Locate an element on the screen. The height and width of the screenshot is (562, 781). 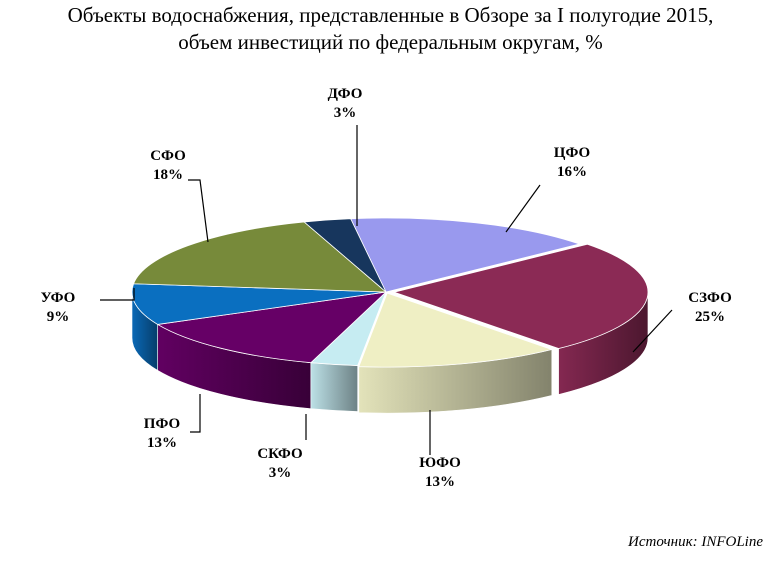
slice-label-ПФО: ПФО is located at coordinates (162, 424).